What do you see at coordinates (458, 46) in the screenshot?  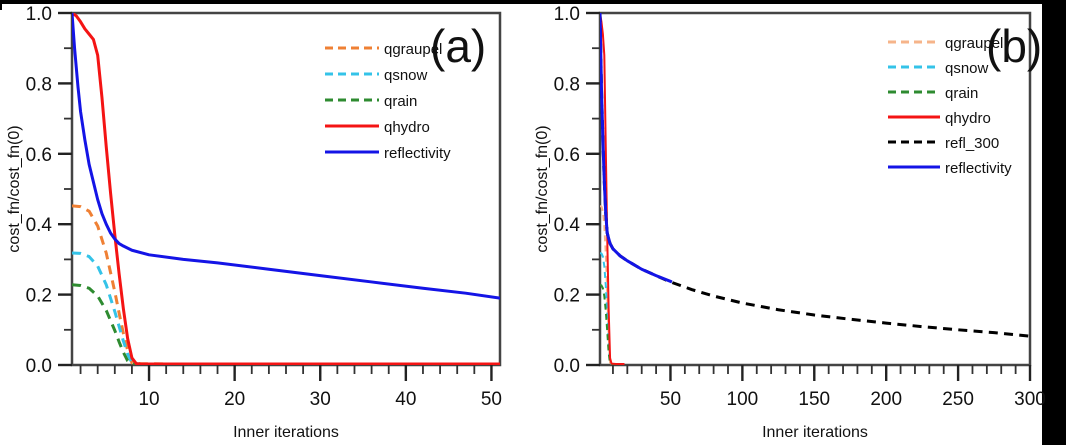 I see `panel-label: (a)` at bounding box center [458, 46].